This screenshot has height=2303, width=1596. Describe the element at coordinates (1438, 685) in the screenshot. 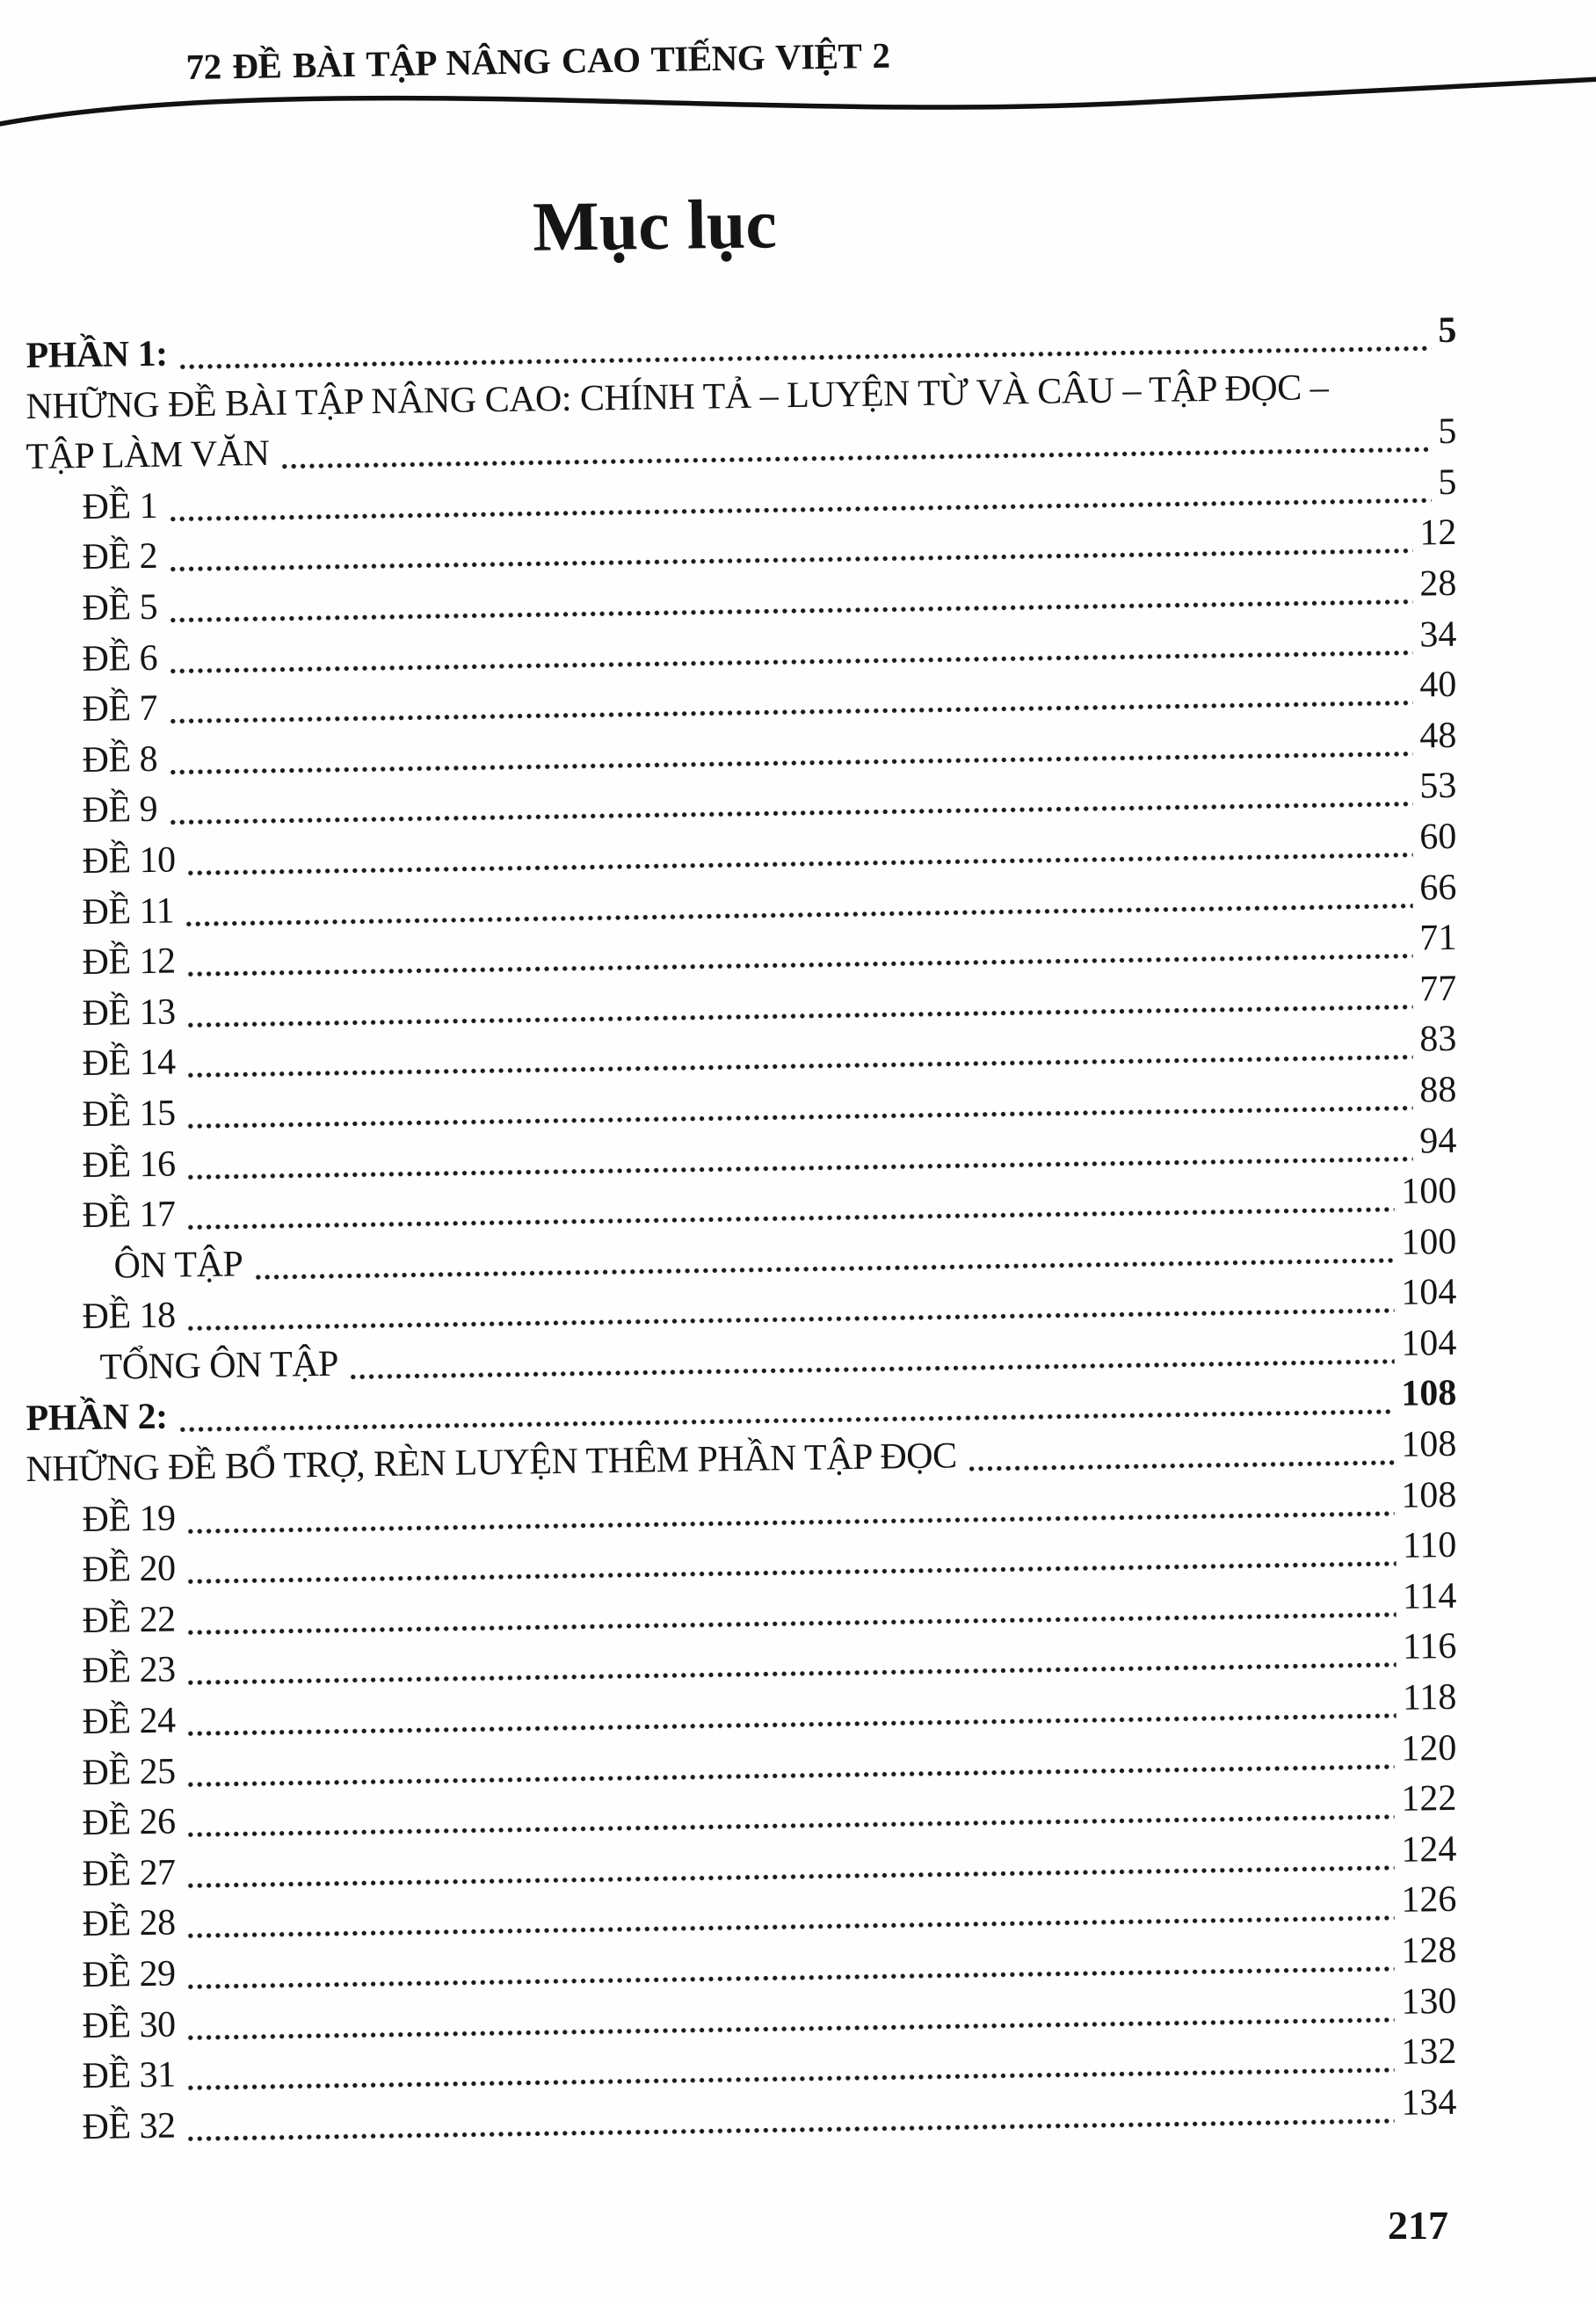

I see `toc-entry-page: 40` at that location.